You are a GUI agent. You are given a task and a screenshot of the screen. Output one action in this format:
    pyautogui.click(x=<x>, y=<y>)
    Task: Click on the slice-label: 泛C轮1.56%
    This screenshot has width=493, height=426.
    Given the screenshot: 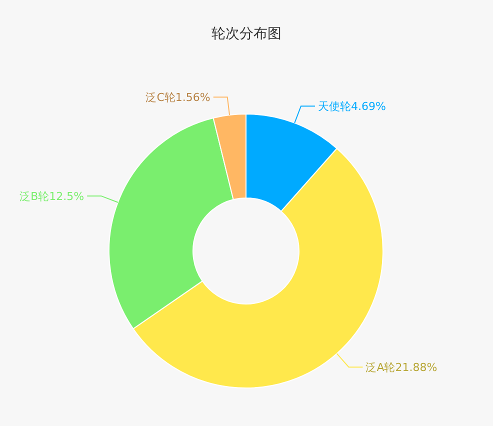 What is the action you would take?
    pyautogui.click(x=178, y=97)
    